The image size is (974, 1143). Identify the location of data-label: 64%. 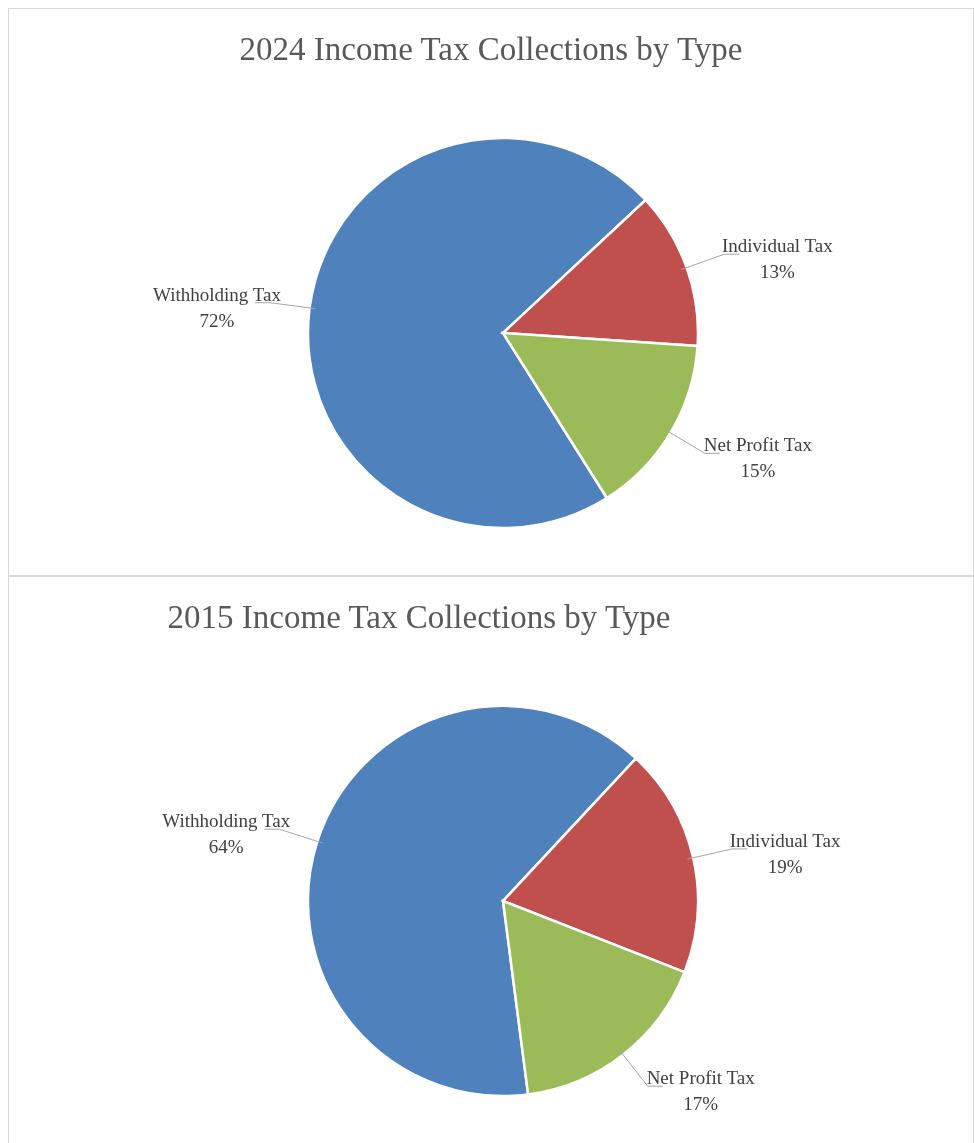
(226, 847).